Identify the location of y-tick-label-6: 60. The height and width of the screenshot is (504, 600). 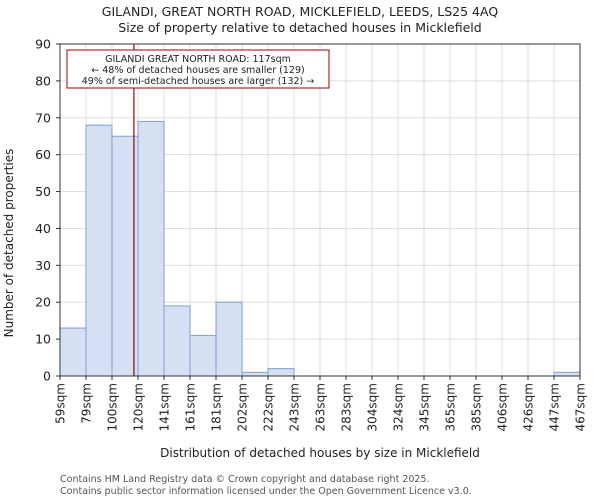
(43, 154).